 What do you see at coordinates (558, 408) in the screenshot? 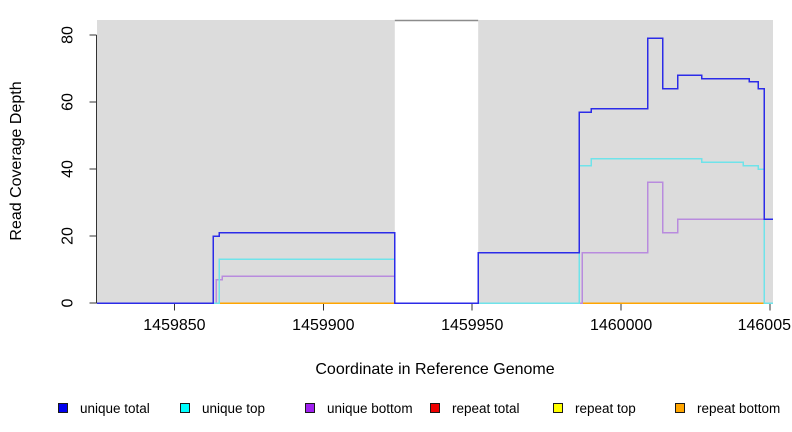
I see `legend-swatch-repeat-top` at bounding box center [558, 408].